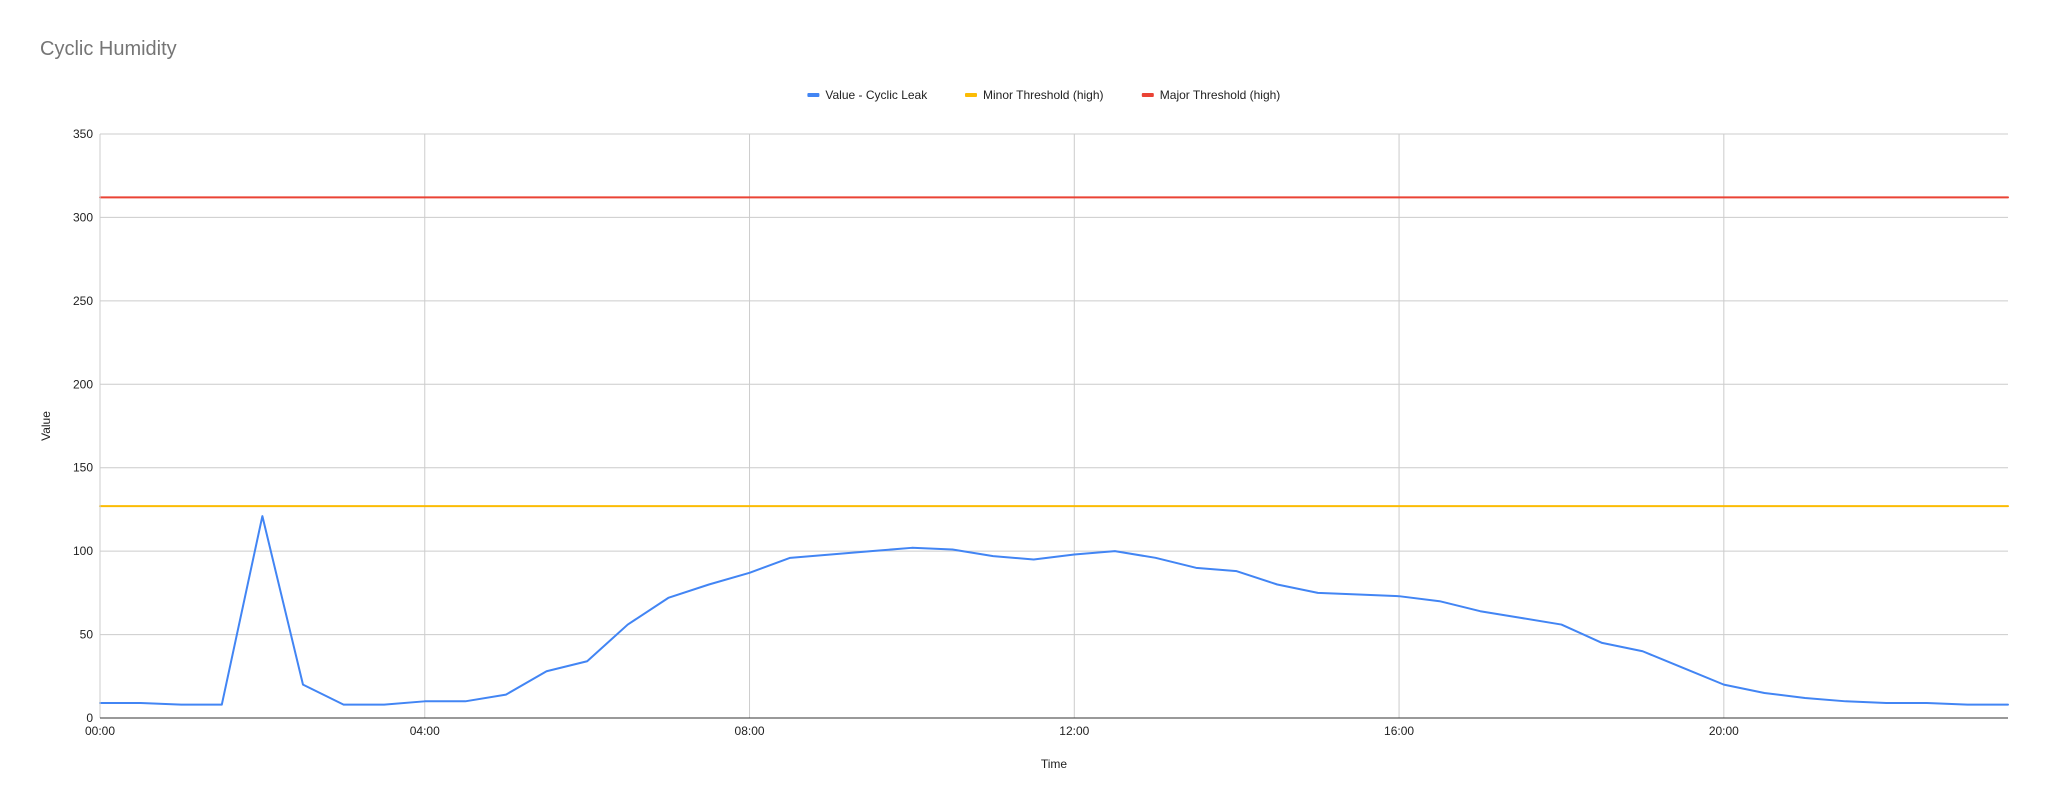 Image resolution: width=2048 pixels, height=810 pixels. What do you see at coordinates (425, 731) in the screenshot?
I see `x-tick-label: 04:00` at bounding box center [425, 731].